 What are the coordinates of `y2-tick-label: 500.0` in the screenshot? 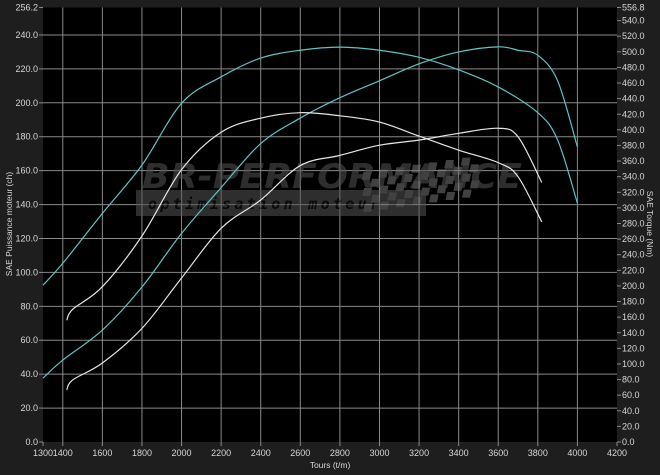 It's located at (633, 52).